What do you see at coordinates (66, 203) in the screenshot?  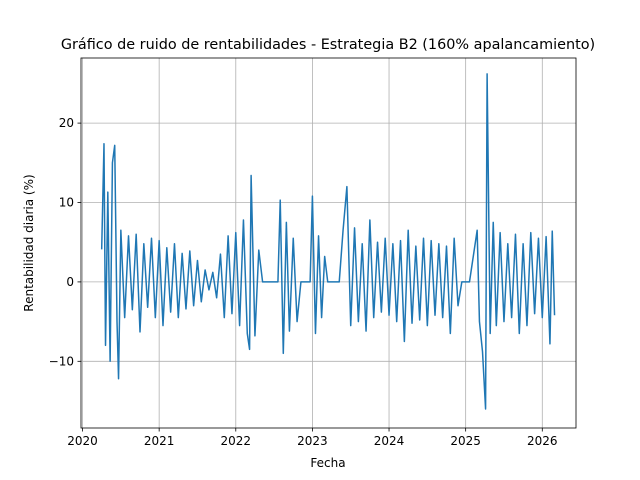 I see `y-tick-label: 10` at bounding box center [66, 203].